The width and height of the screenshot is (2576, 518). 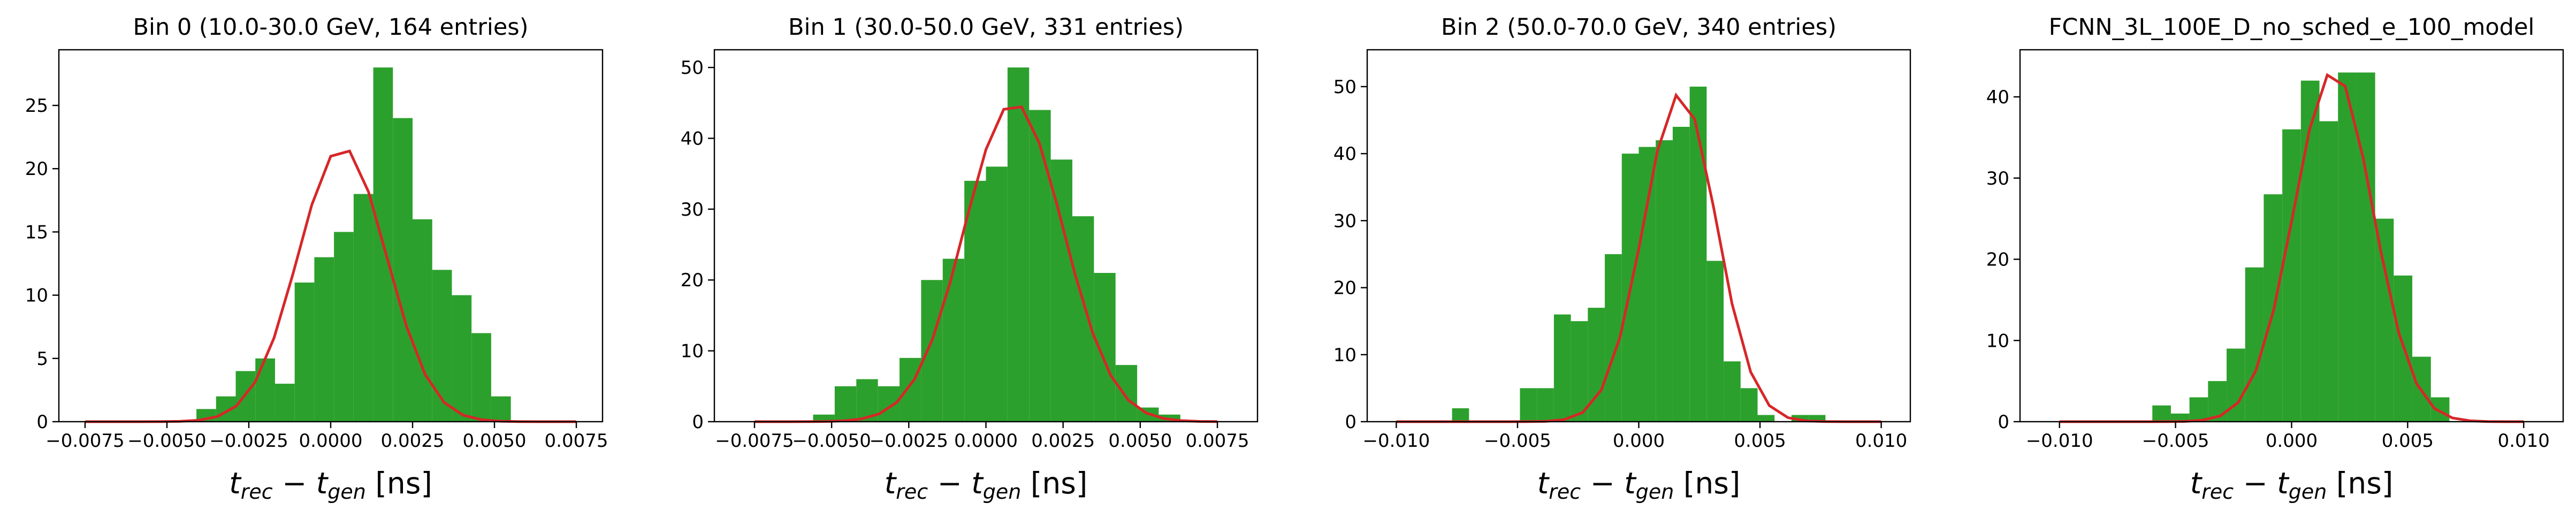 What do you see at coordinates (36, 106) in the screenshot?
I see `y-tick-label: 25` at bounding box center [36, 106].